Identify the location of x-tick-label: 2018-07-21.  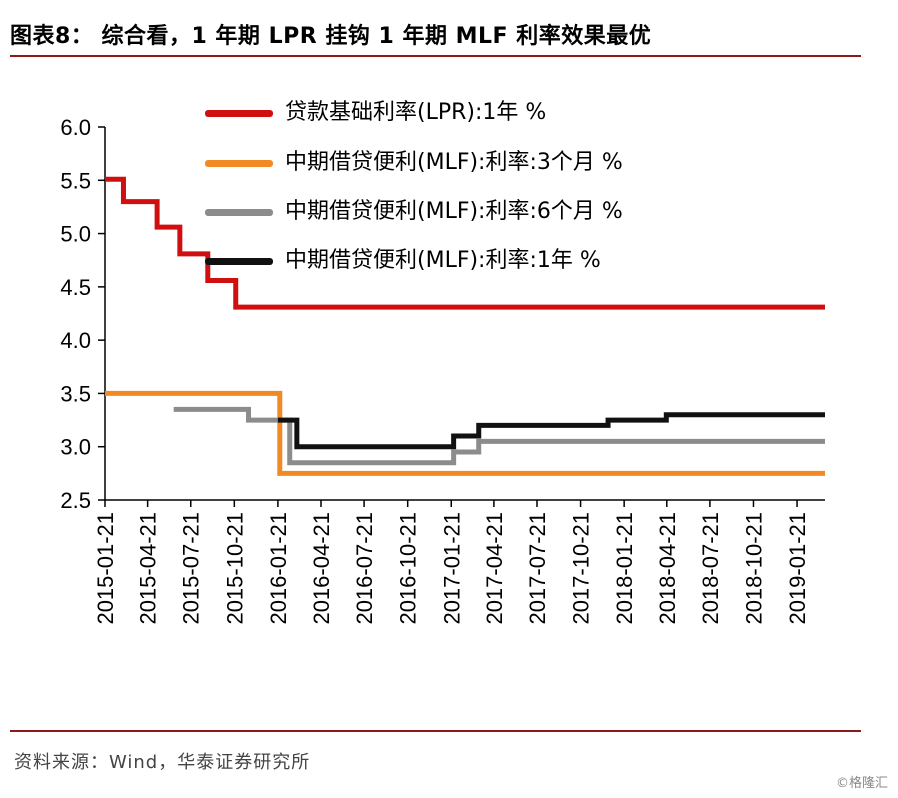
(710, 568).